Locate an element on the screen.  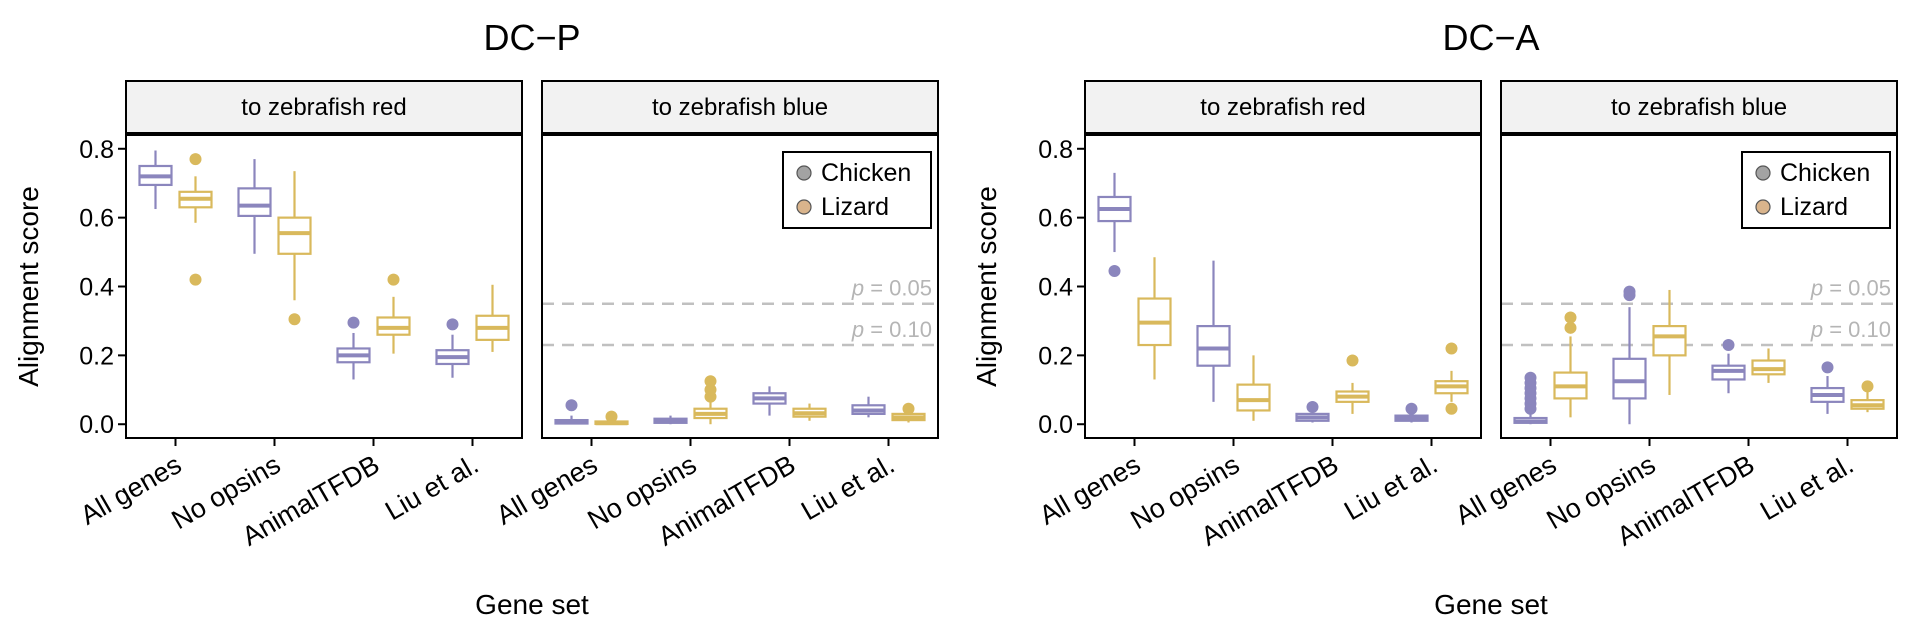
y-tick-label: 0.6 is located at coordinates (1055, 219).